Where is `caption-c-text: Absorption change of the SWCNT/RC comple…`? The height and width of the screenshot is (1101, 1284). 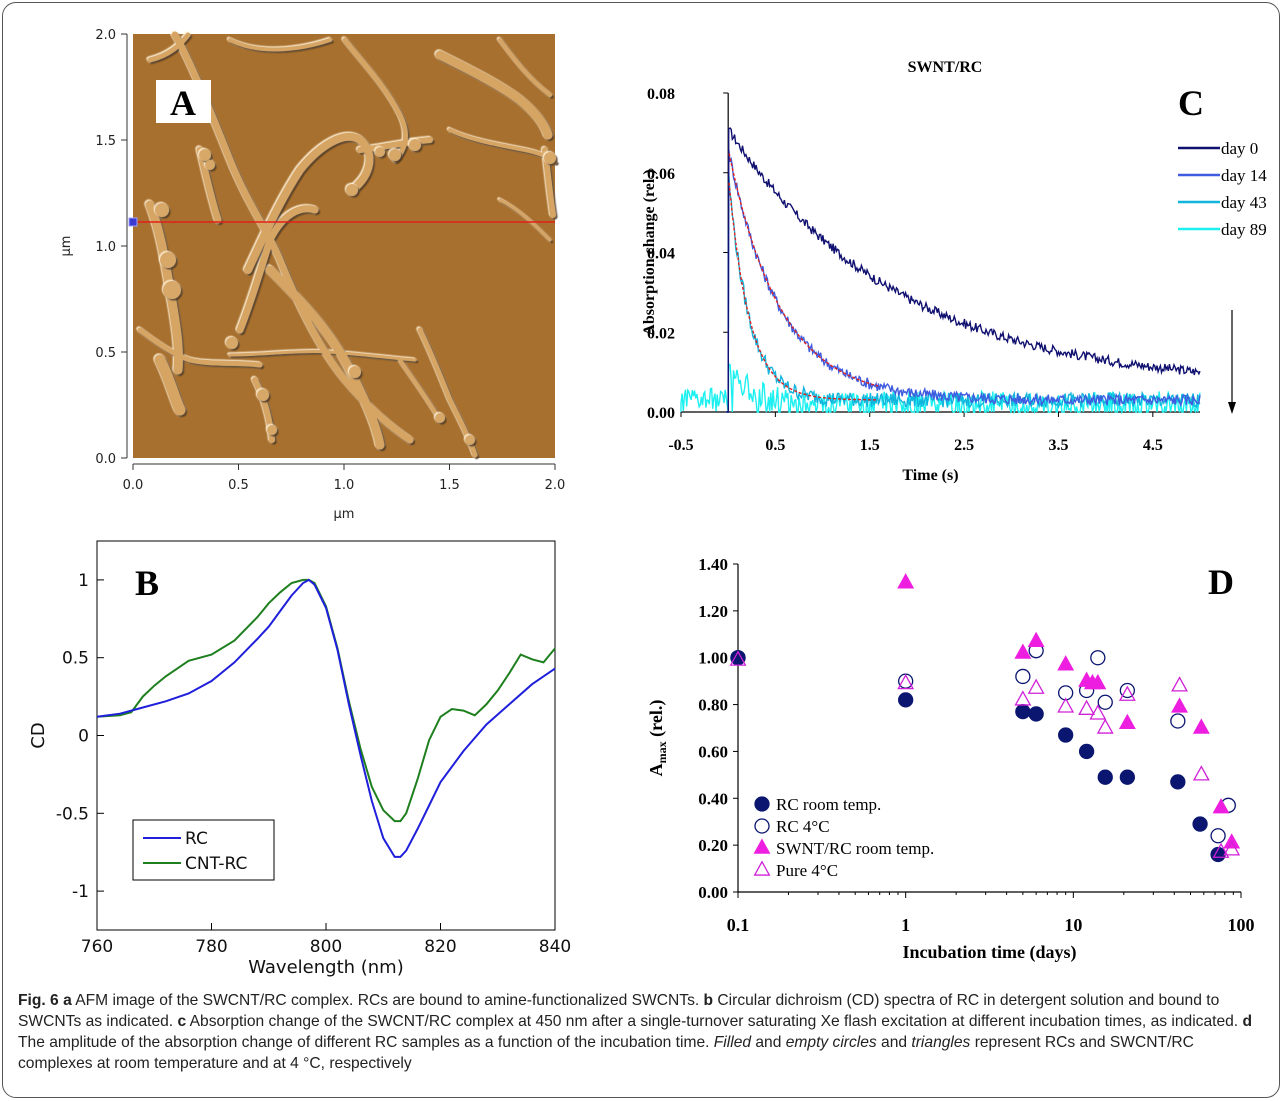 caption-c-text: Absorption change of the SWCNT/RC comple… is located at coordinates (714, 1021).